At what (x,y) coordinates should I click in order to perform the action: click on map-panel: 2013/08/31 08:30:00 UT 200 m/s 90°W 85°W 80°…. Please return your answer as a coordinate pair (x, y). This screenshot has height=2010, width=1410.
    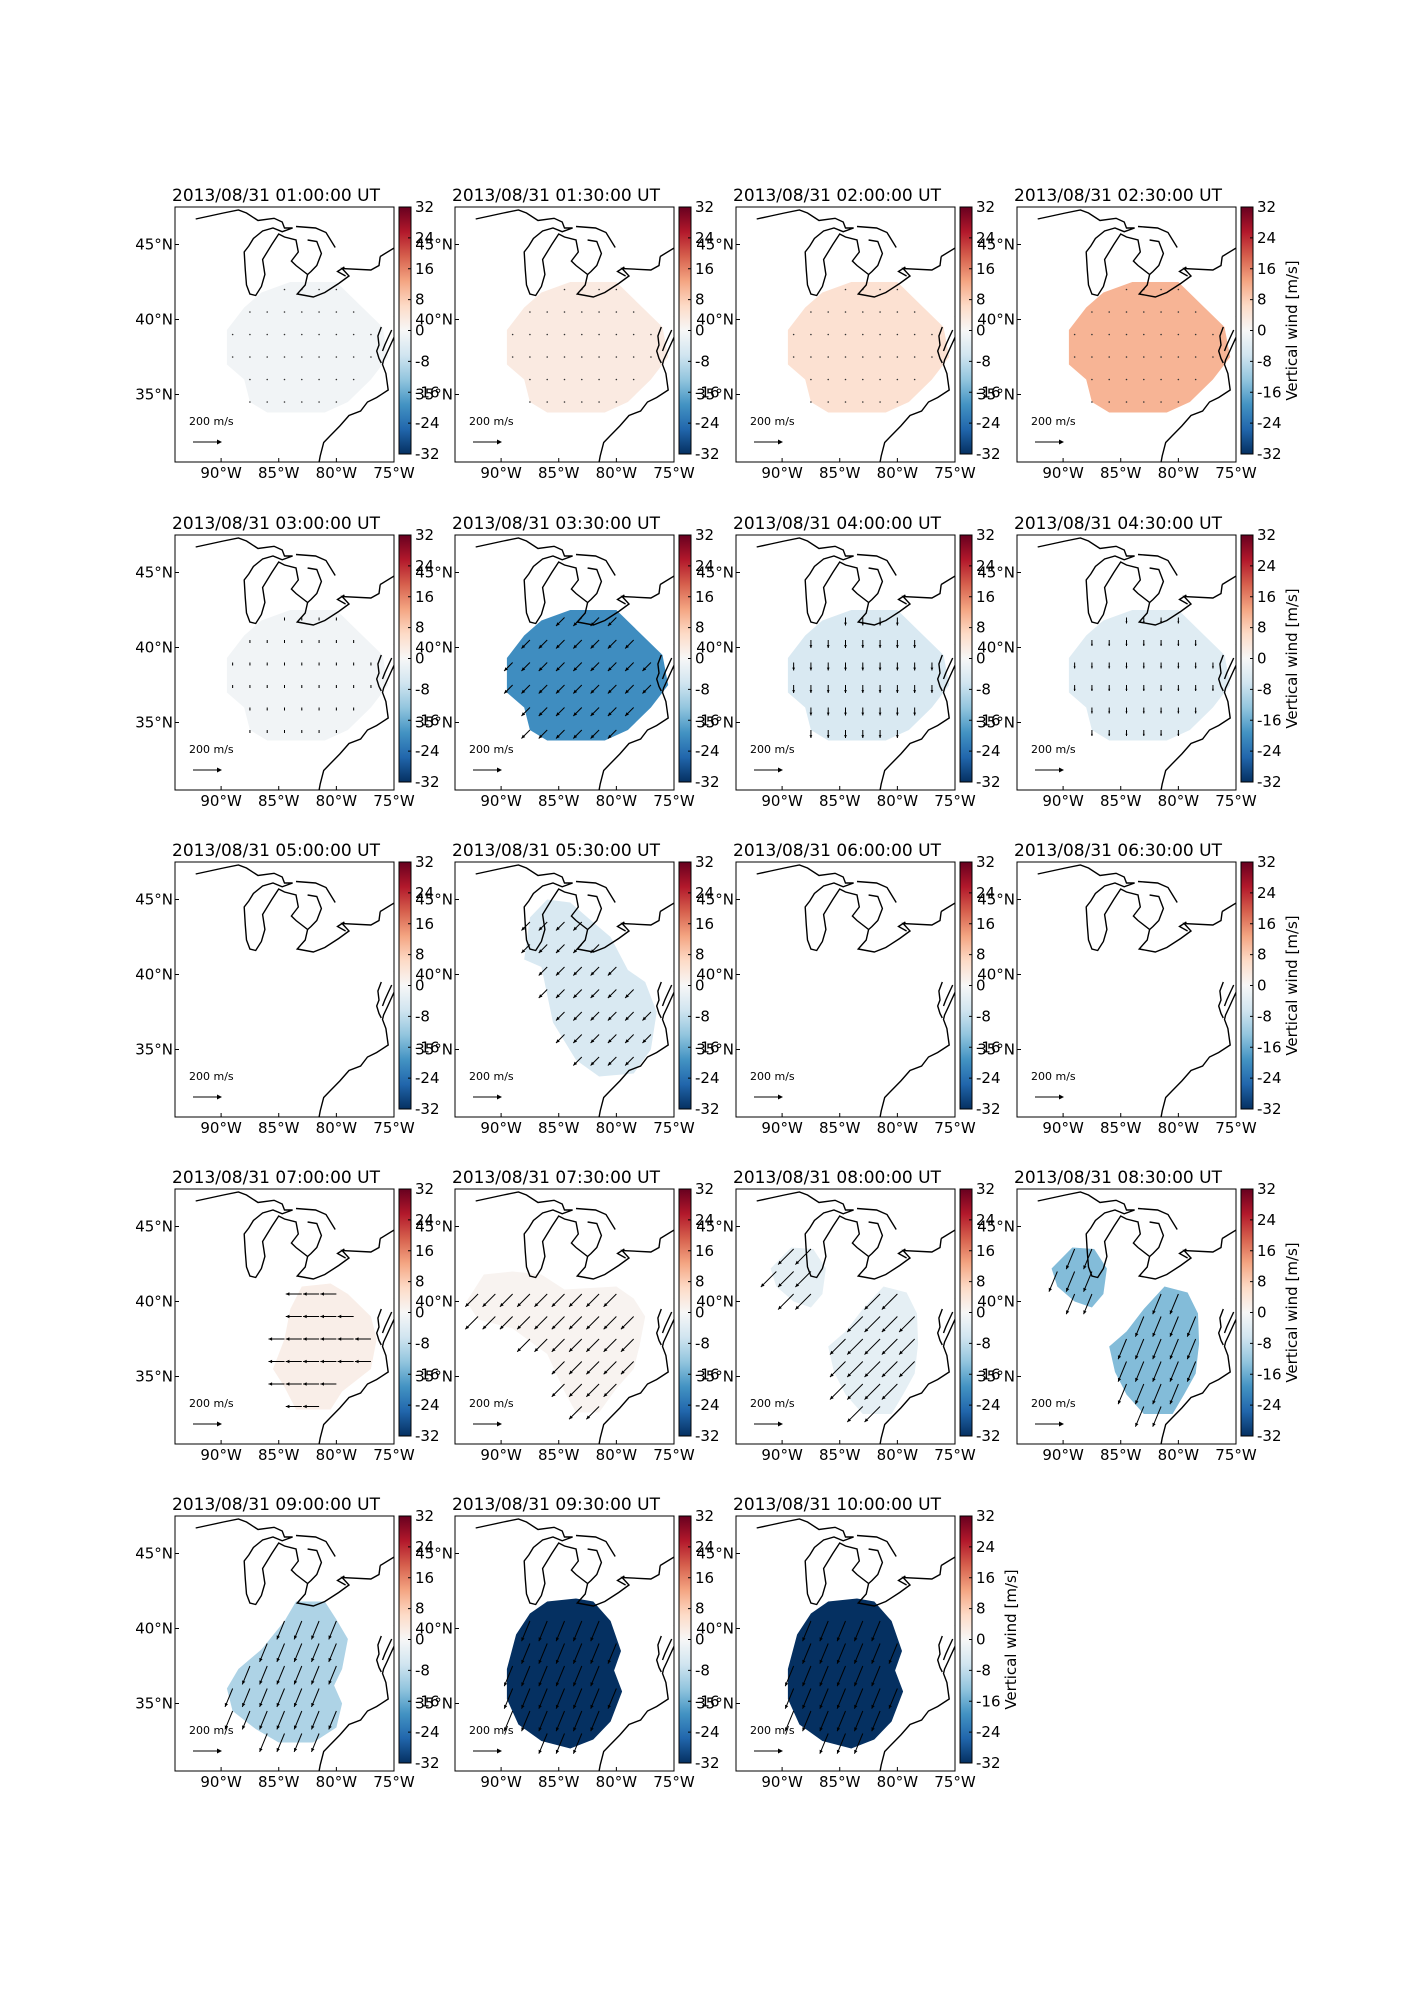
    Looking at the image, I should click on (1139, 1316).